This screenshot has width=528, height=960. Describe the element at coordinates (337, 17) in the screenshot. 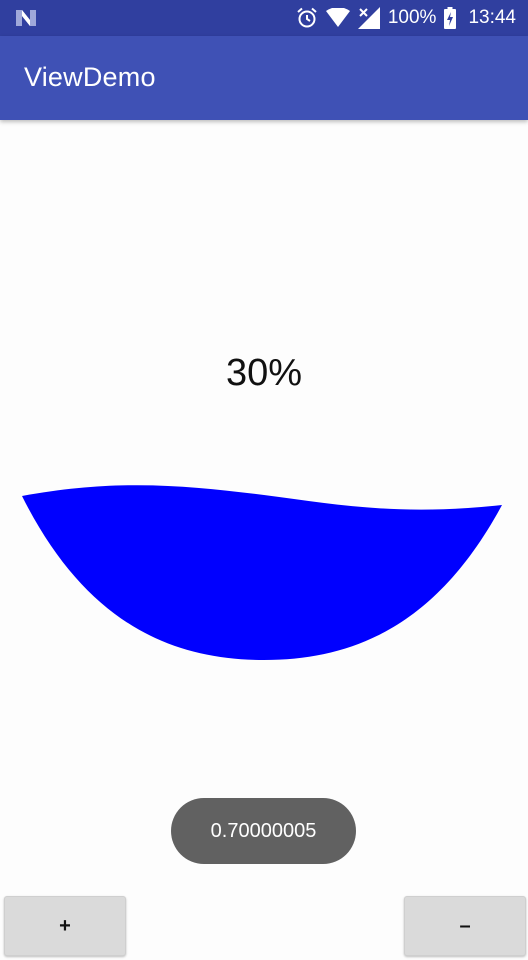

I see `wifi-icon` at that location.